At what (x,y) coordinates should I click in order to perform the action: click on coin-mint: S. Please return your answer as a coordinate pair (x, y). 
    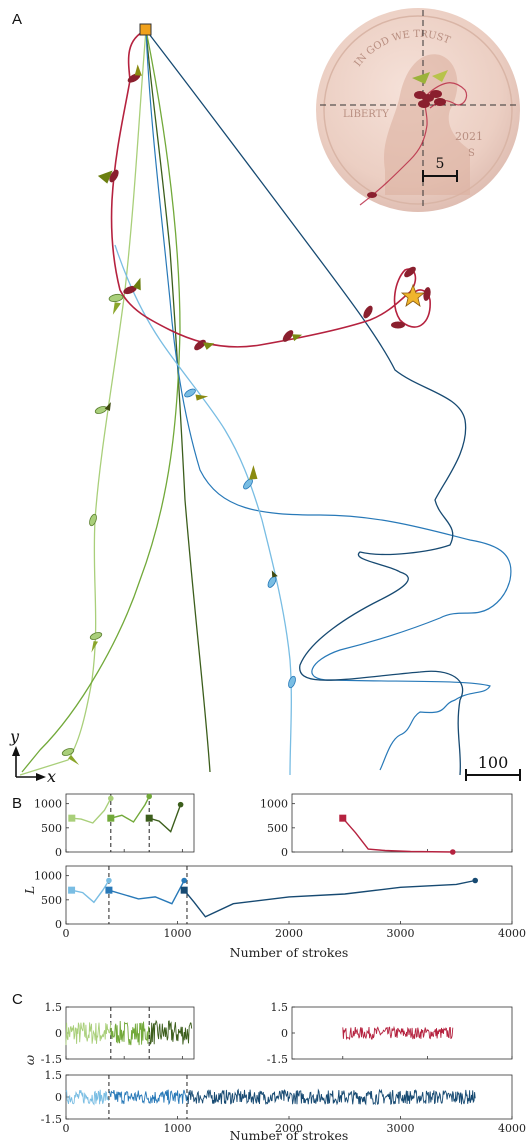
    Looking at the image, I should click on (471, 153).